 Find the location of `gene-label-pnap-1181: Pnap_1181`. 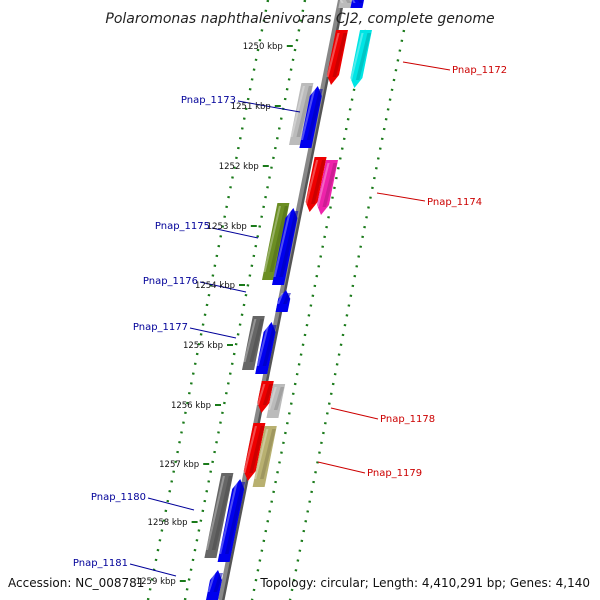

gene-label-pnap-1181: Pnap_1181 is located at coordinates (100, 563).